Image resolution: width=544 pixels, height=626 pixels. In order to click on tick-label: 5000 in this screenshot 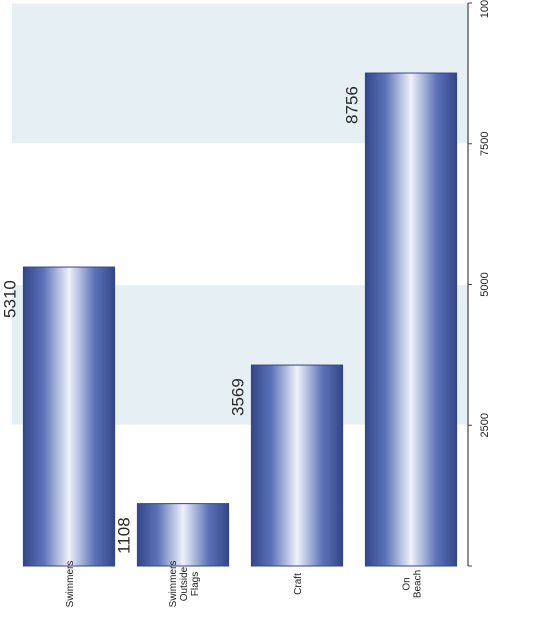, I will do `click(485, 284)`.